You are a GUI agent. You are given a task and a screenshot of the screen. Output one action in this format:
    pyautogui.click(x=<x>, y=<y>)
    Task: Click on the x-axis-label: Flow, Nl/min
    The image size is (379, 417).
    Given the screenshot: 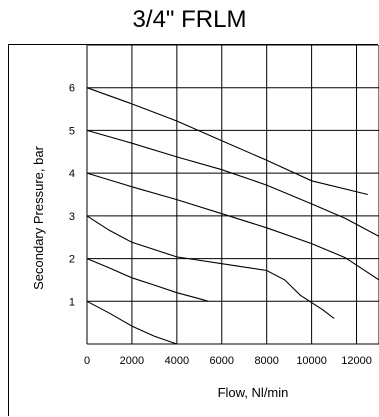 What is the action you would take?
    pyautogui.click(x=253, y=392)
    